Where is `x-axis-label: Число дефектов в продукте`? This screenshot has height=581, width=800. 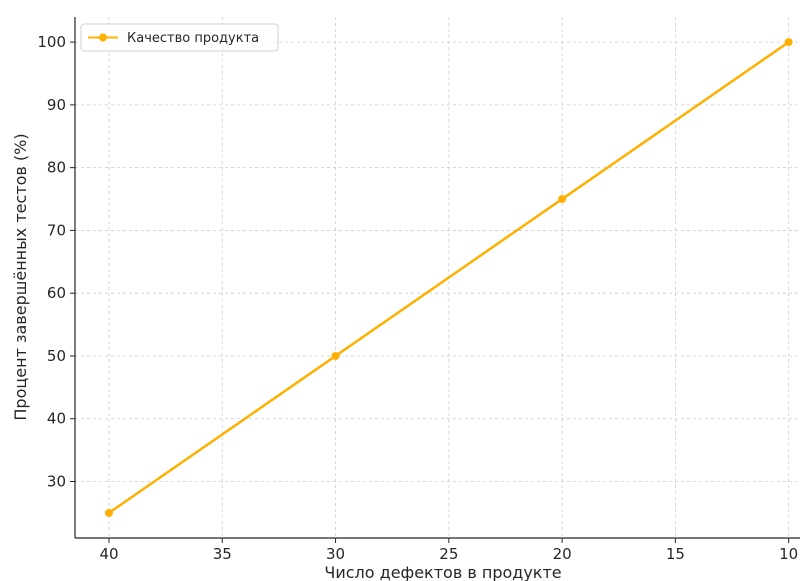
x-axis-label: Число дефектов в продукте is located at coordinates (442, 572).